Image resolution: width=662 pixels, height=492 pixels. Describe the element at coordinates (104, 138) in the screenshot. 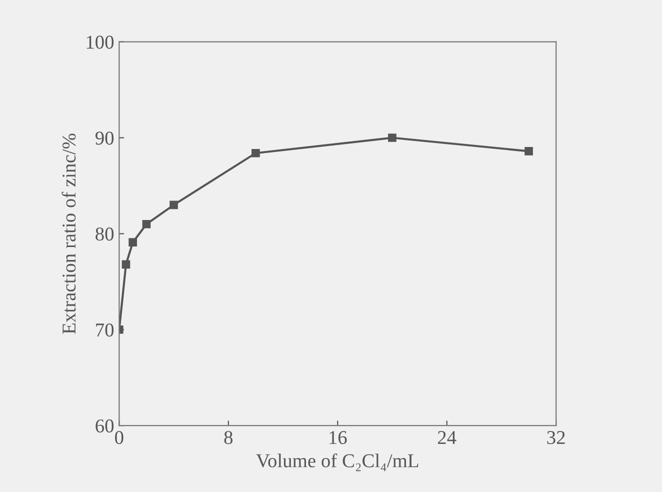

I see `y-tick-label: 90` at that location.